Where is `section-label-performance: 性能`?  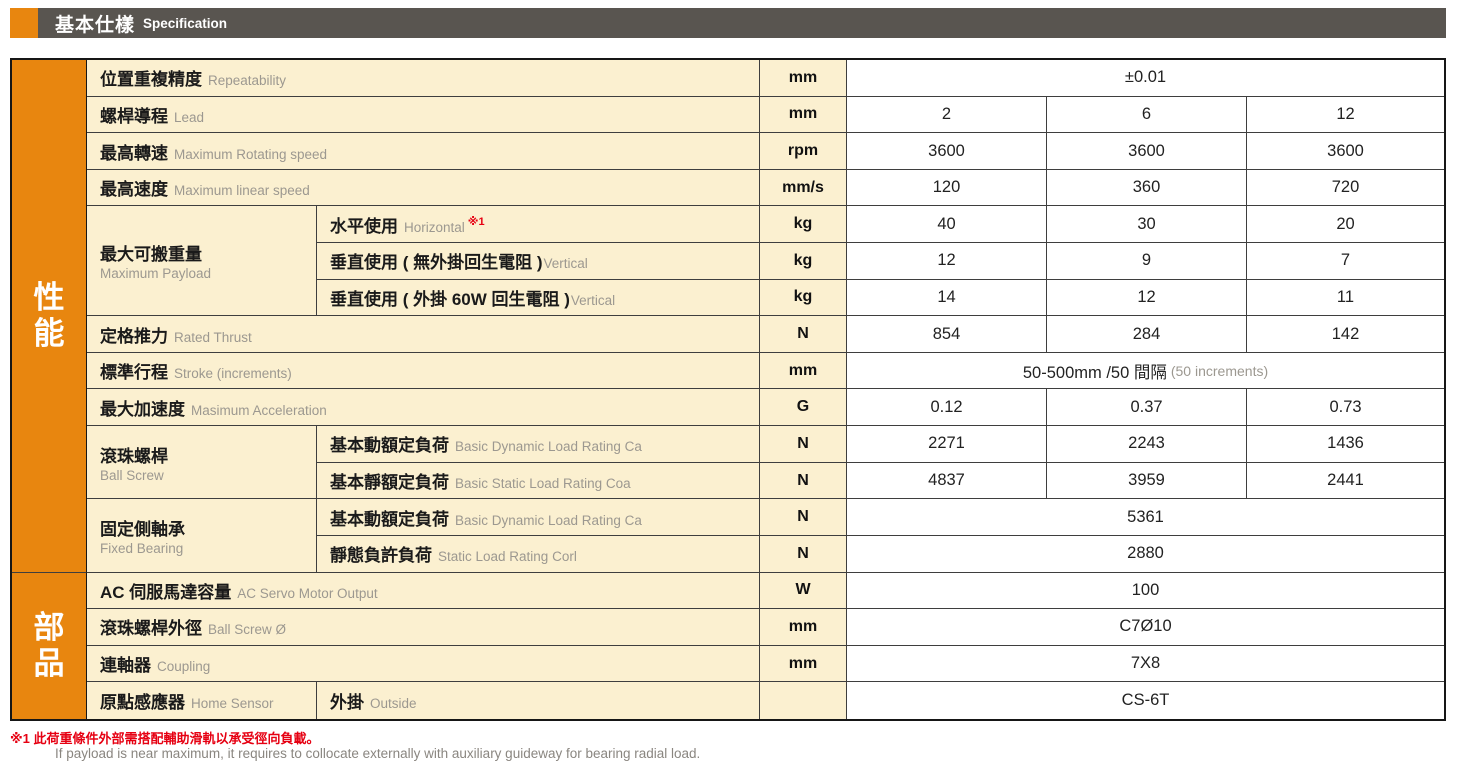 section-label-performance: 性能 is located at coordinates (49, 316).